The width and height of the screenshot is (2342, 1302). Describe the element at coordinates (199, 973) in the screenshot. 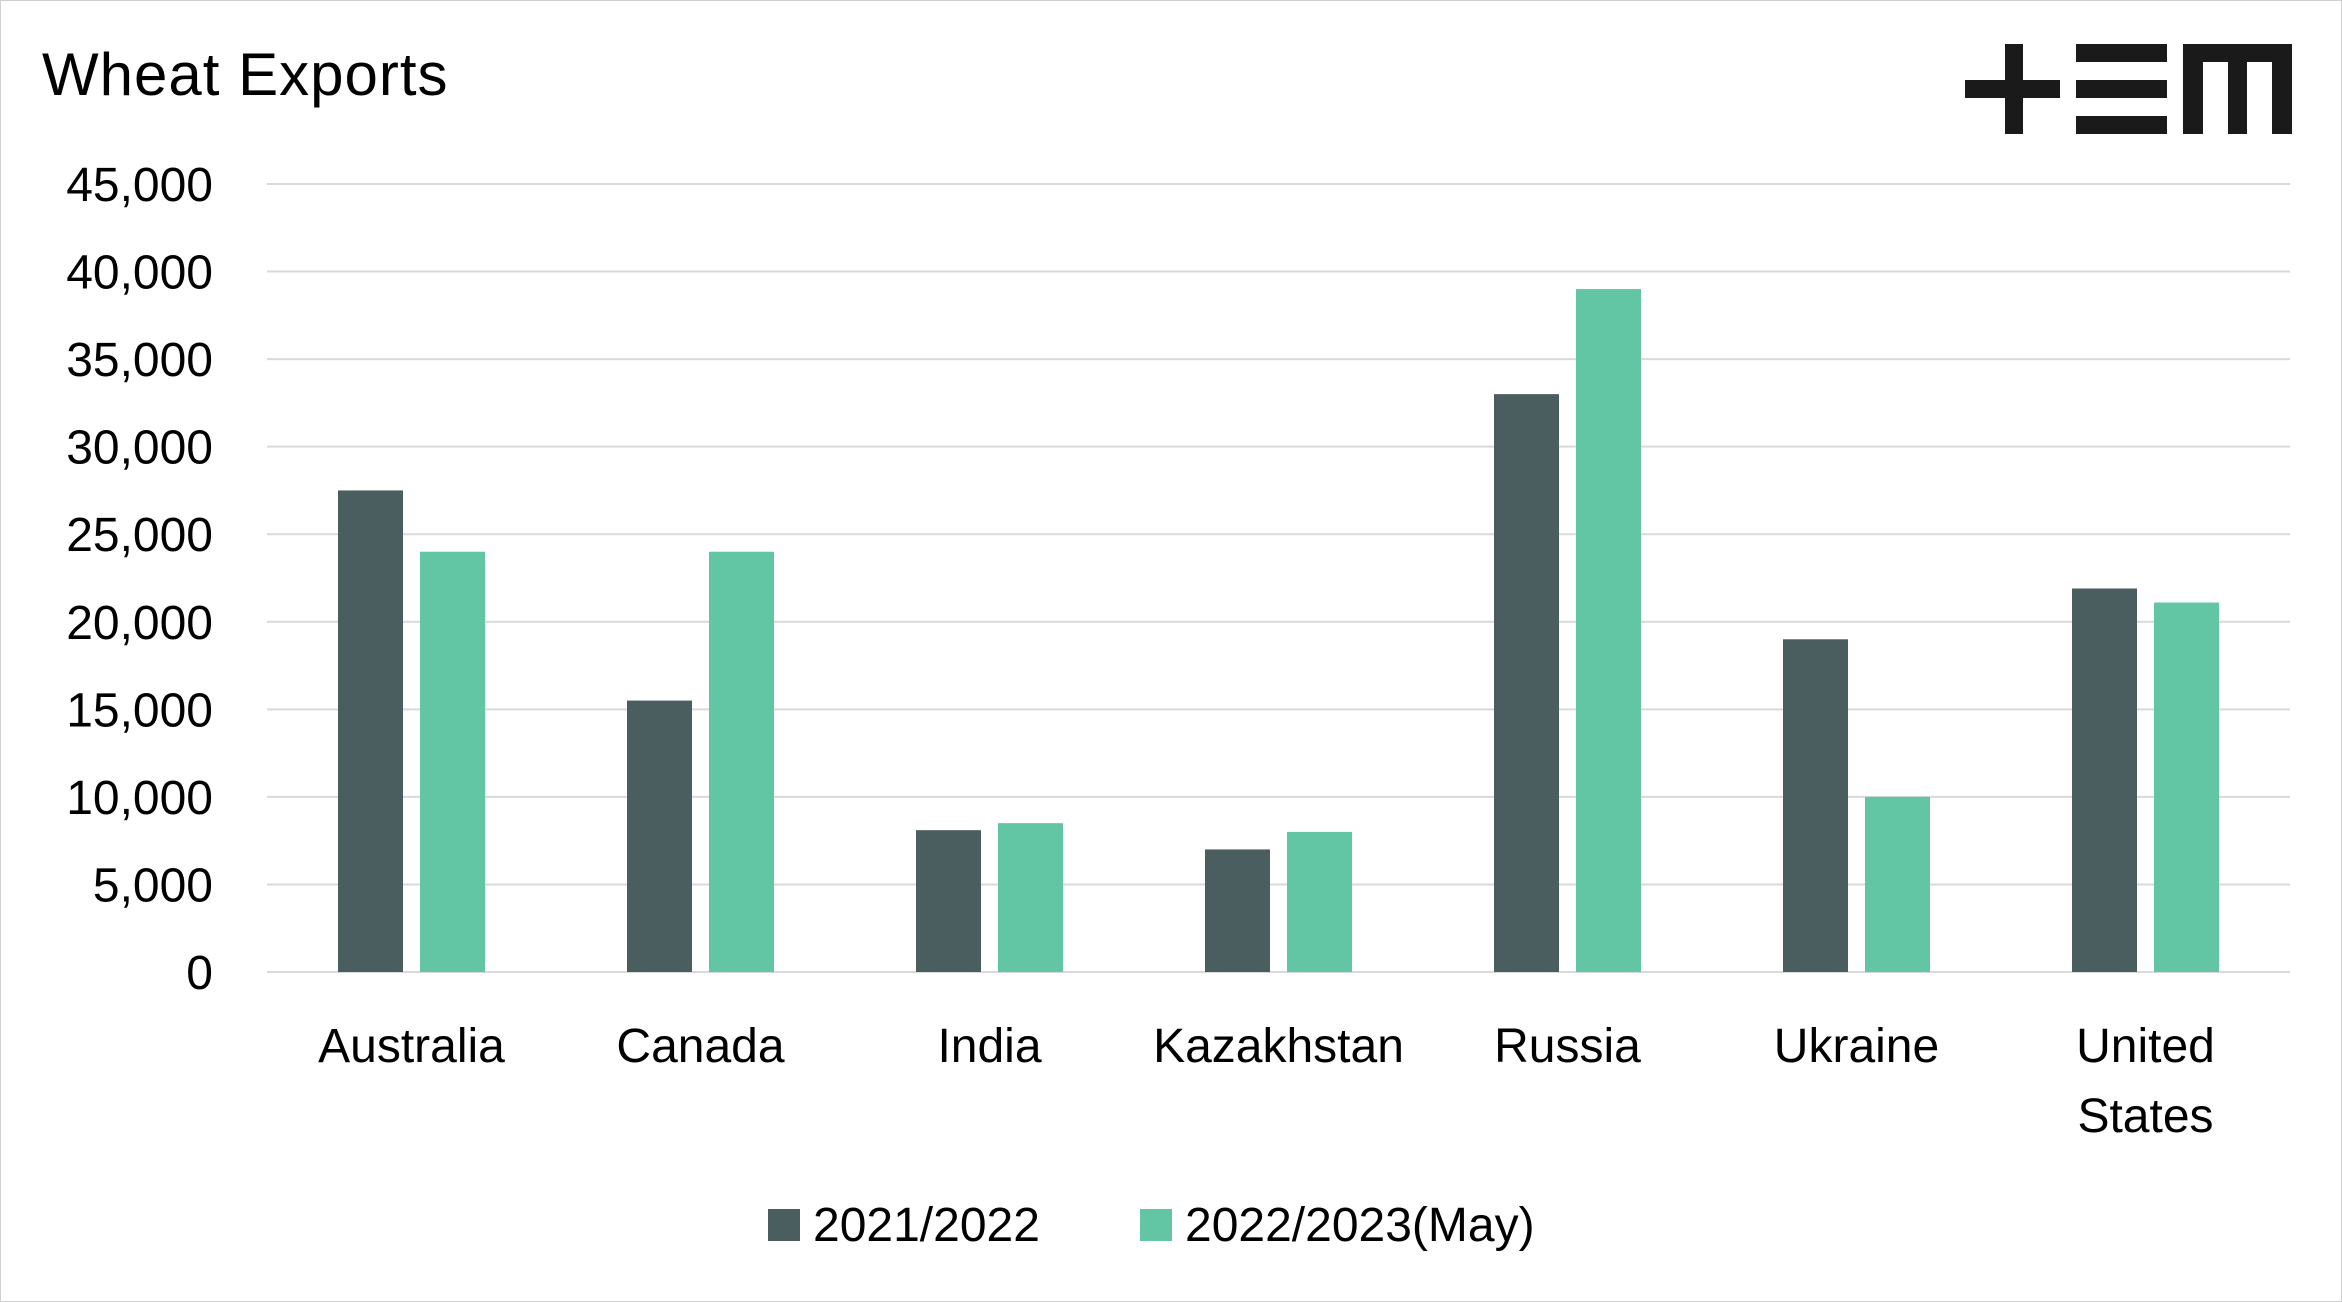

I see `y-tick-label: 0` at that location.